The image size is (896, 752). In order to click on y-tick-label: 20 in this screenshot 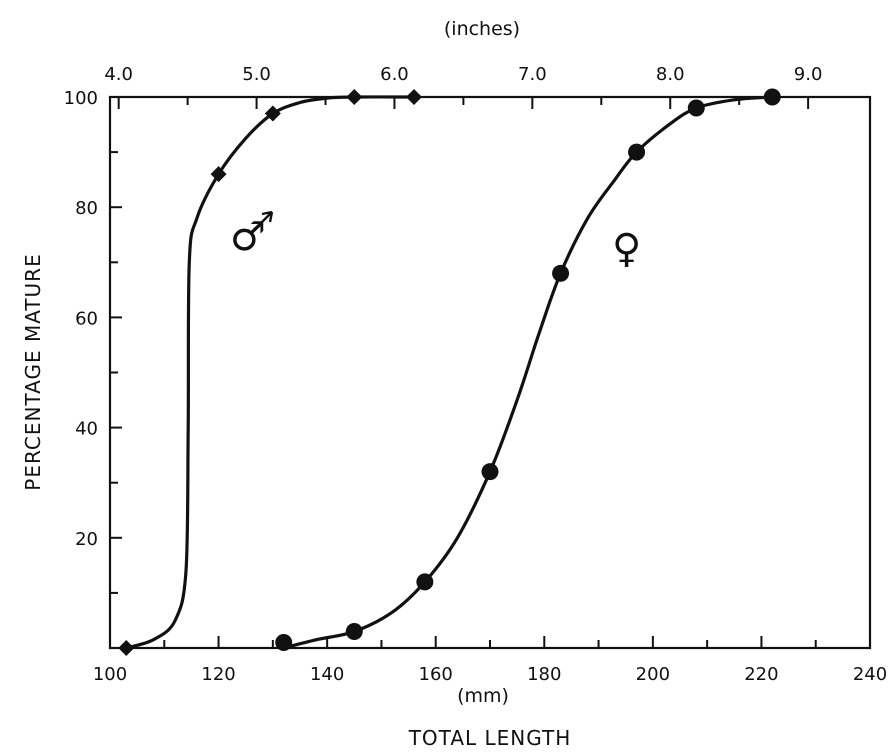, I will do `click(86, 539)`.